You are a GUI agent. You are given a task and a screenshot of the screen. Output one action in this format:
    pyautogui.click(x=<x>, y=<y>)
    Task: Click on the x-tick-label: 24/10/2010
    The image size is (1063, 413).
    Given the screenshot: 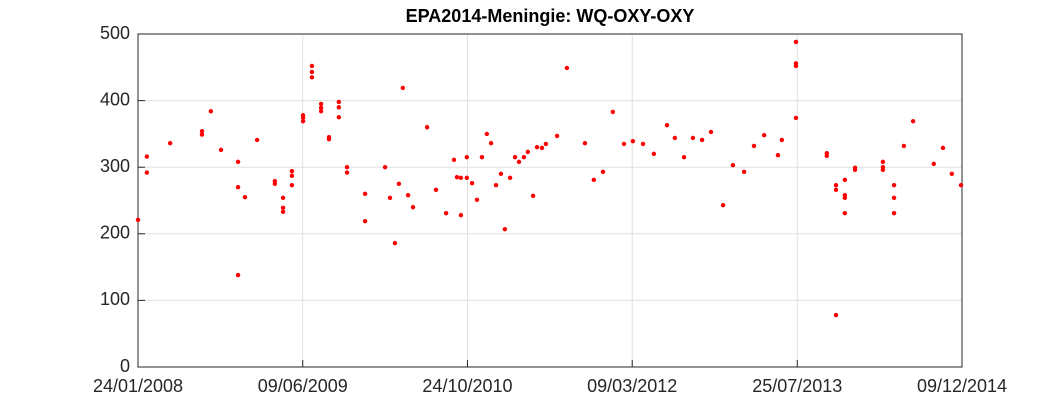 What is the action you would take?
    pyautogui.click(x=467, y=386)
    